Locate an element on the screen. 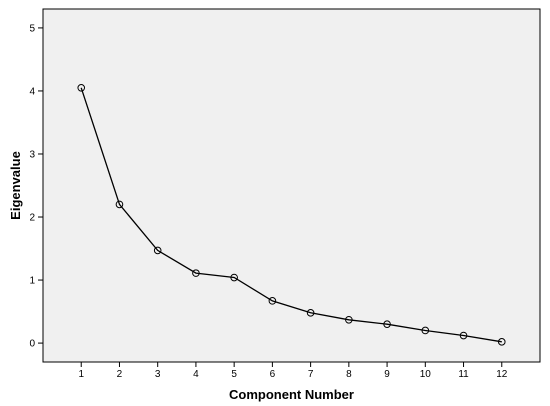 The height and width of the screenshot is (406, 550). x-tick-label: 2 is located at coordinates (120, 374).